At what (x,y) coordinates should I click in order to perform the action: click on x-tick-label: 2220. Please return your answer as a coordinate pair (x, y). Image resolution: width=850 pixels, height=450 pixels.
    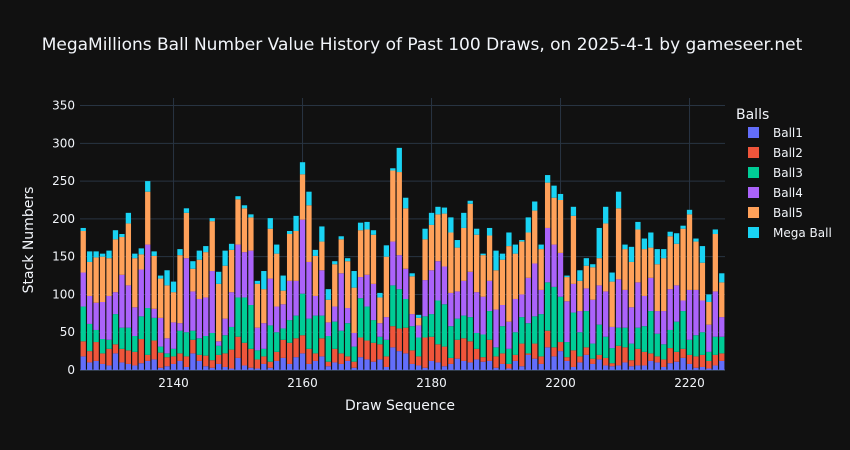
    Looking at the image, I should click on (689, 383).